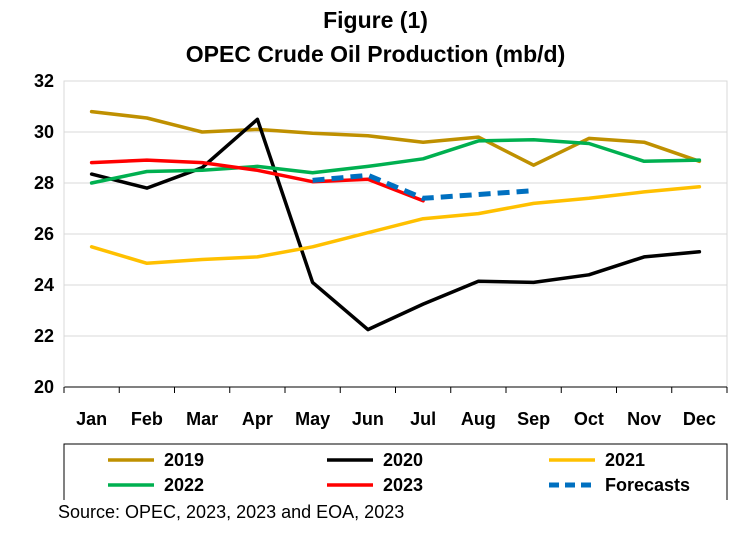  What do you see at coordinates (375, 20) in the screenshot?
I see `chart-title-line1: Figure (1)` at bounding box center [375, 20].